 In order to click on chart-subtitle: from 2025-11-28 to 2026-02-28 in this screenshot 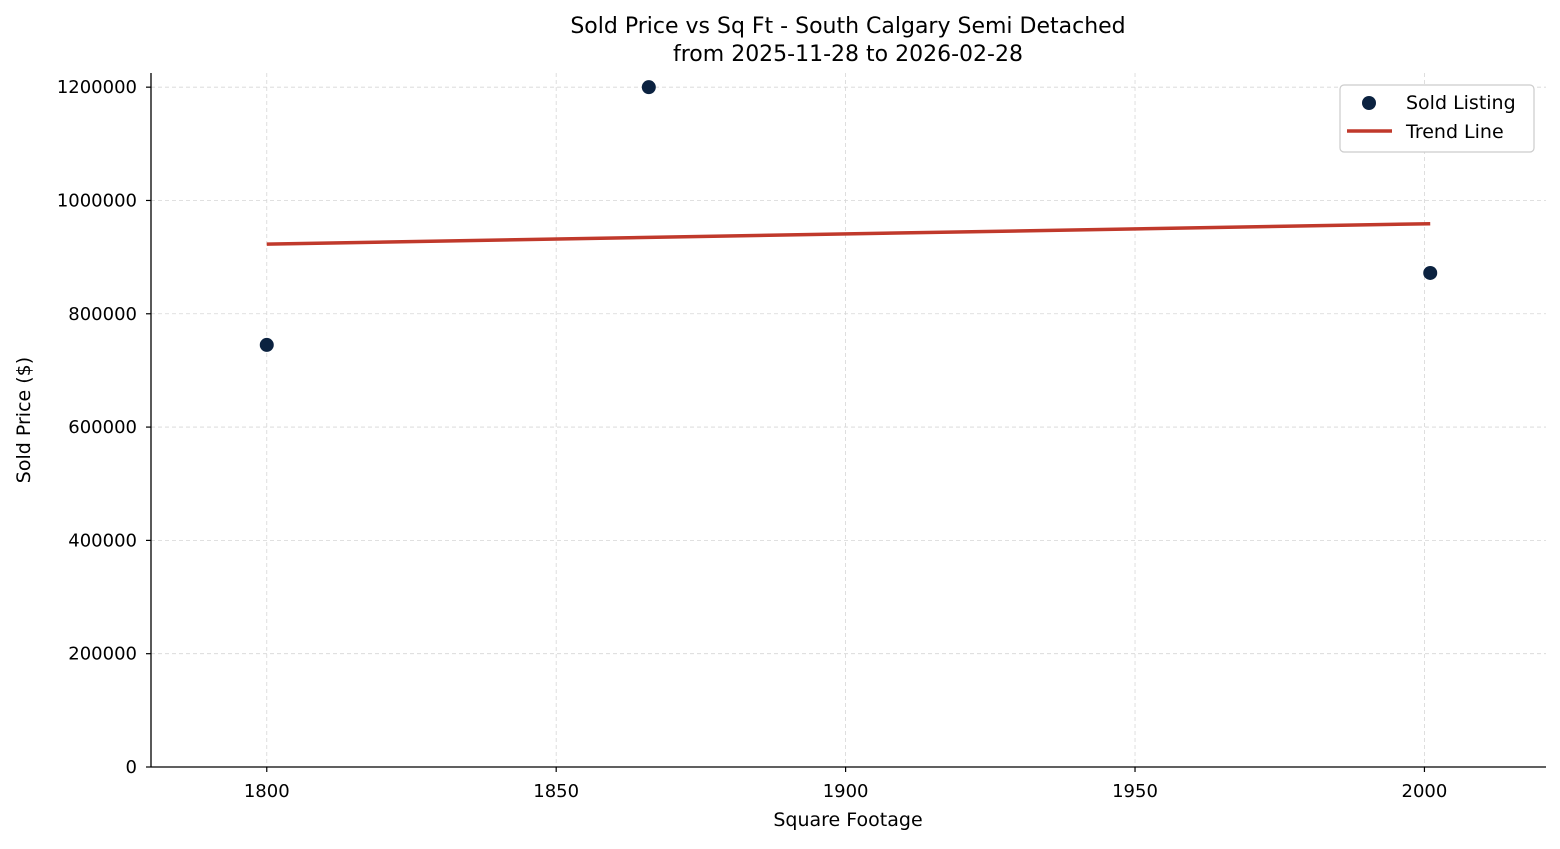, I will do `click(848, 54)`.